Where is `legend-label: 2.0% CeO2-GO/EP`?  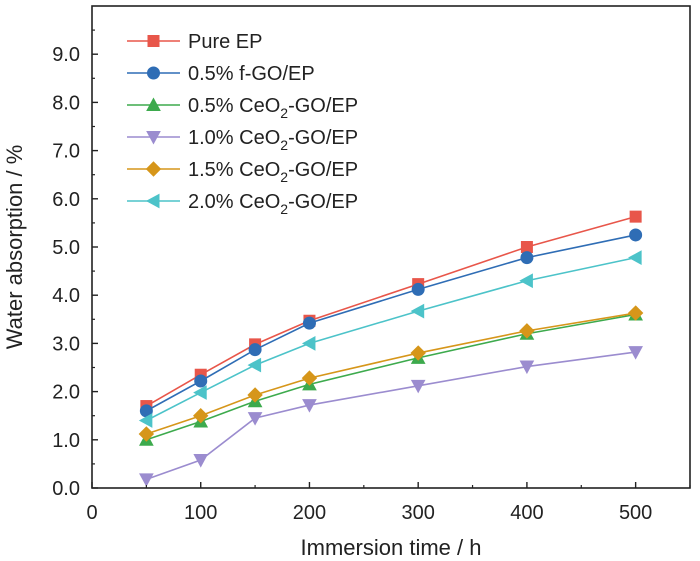
legend-label: 2.0% CeO2-GO/EP is located at coordinates (273, 204).